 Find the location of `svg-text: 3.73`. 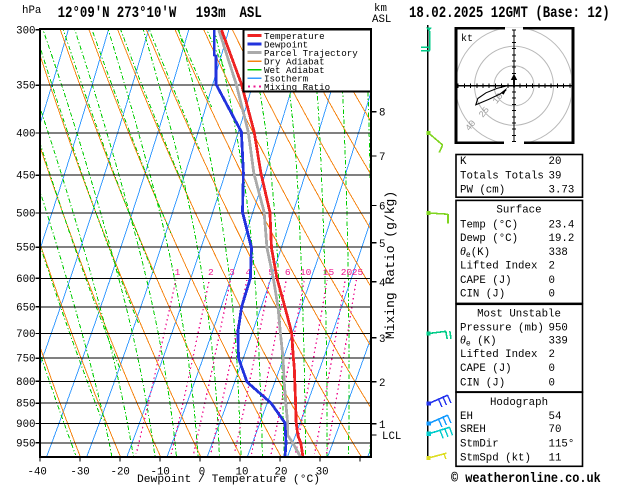

svg-text: 3.73 is located at coordinates (562, 191).